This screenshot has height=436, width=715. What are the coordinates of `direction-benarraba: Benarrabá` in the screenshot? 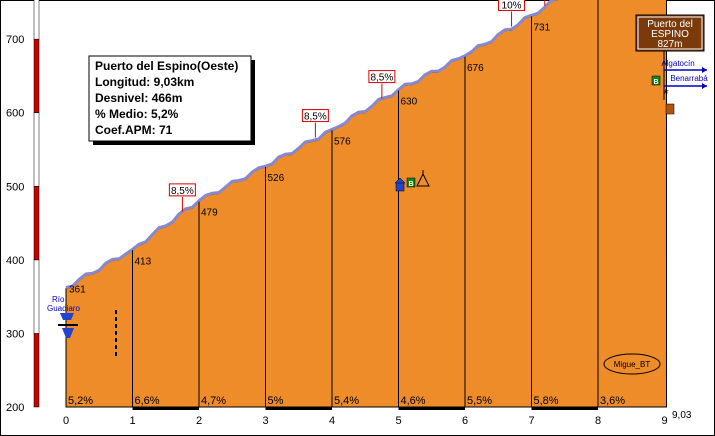 It's located at (689, 78).